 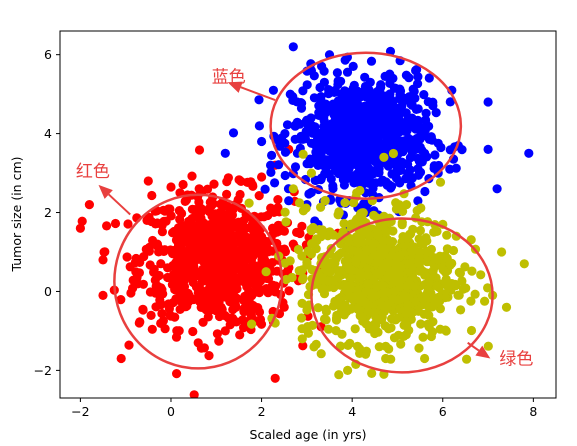 I want to click on annotation-label-0: 蓝色, so click(x=229, y=77).